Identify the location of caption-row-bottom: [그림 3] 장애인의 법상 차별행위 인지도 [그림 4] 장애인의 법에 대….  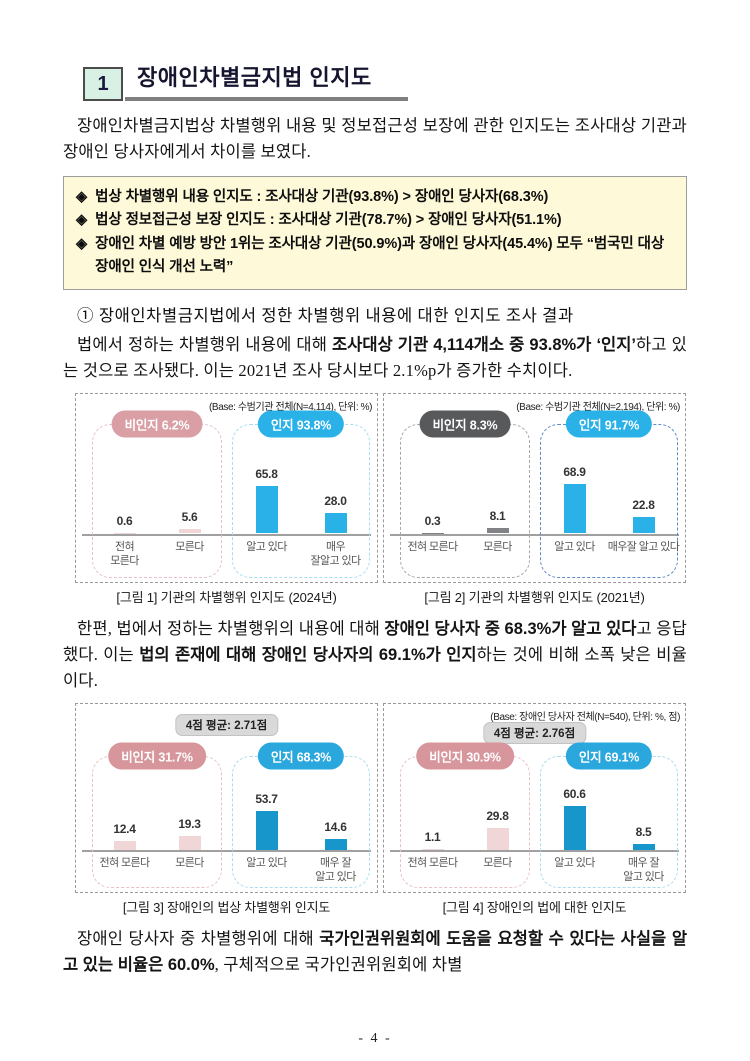
(375, 906).